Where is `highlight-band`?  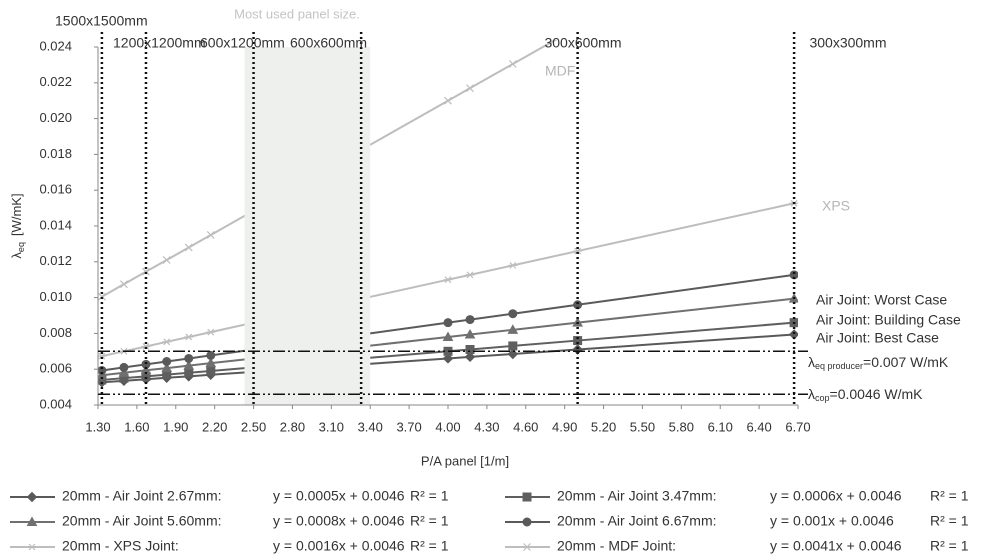 highlight-band is located at coordinates (307, 226).